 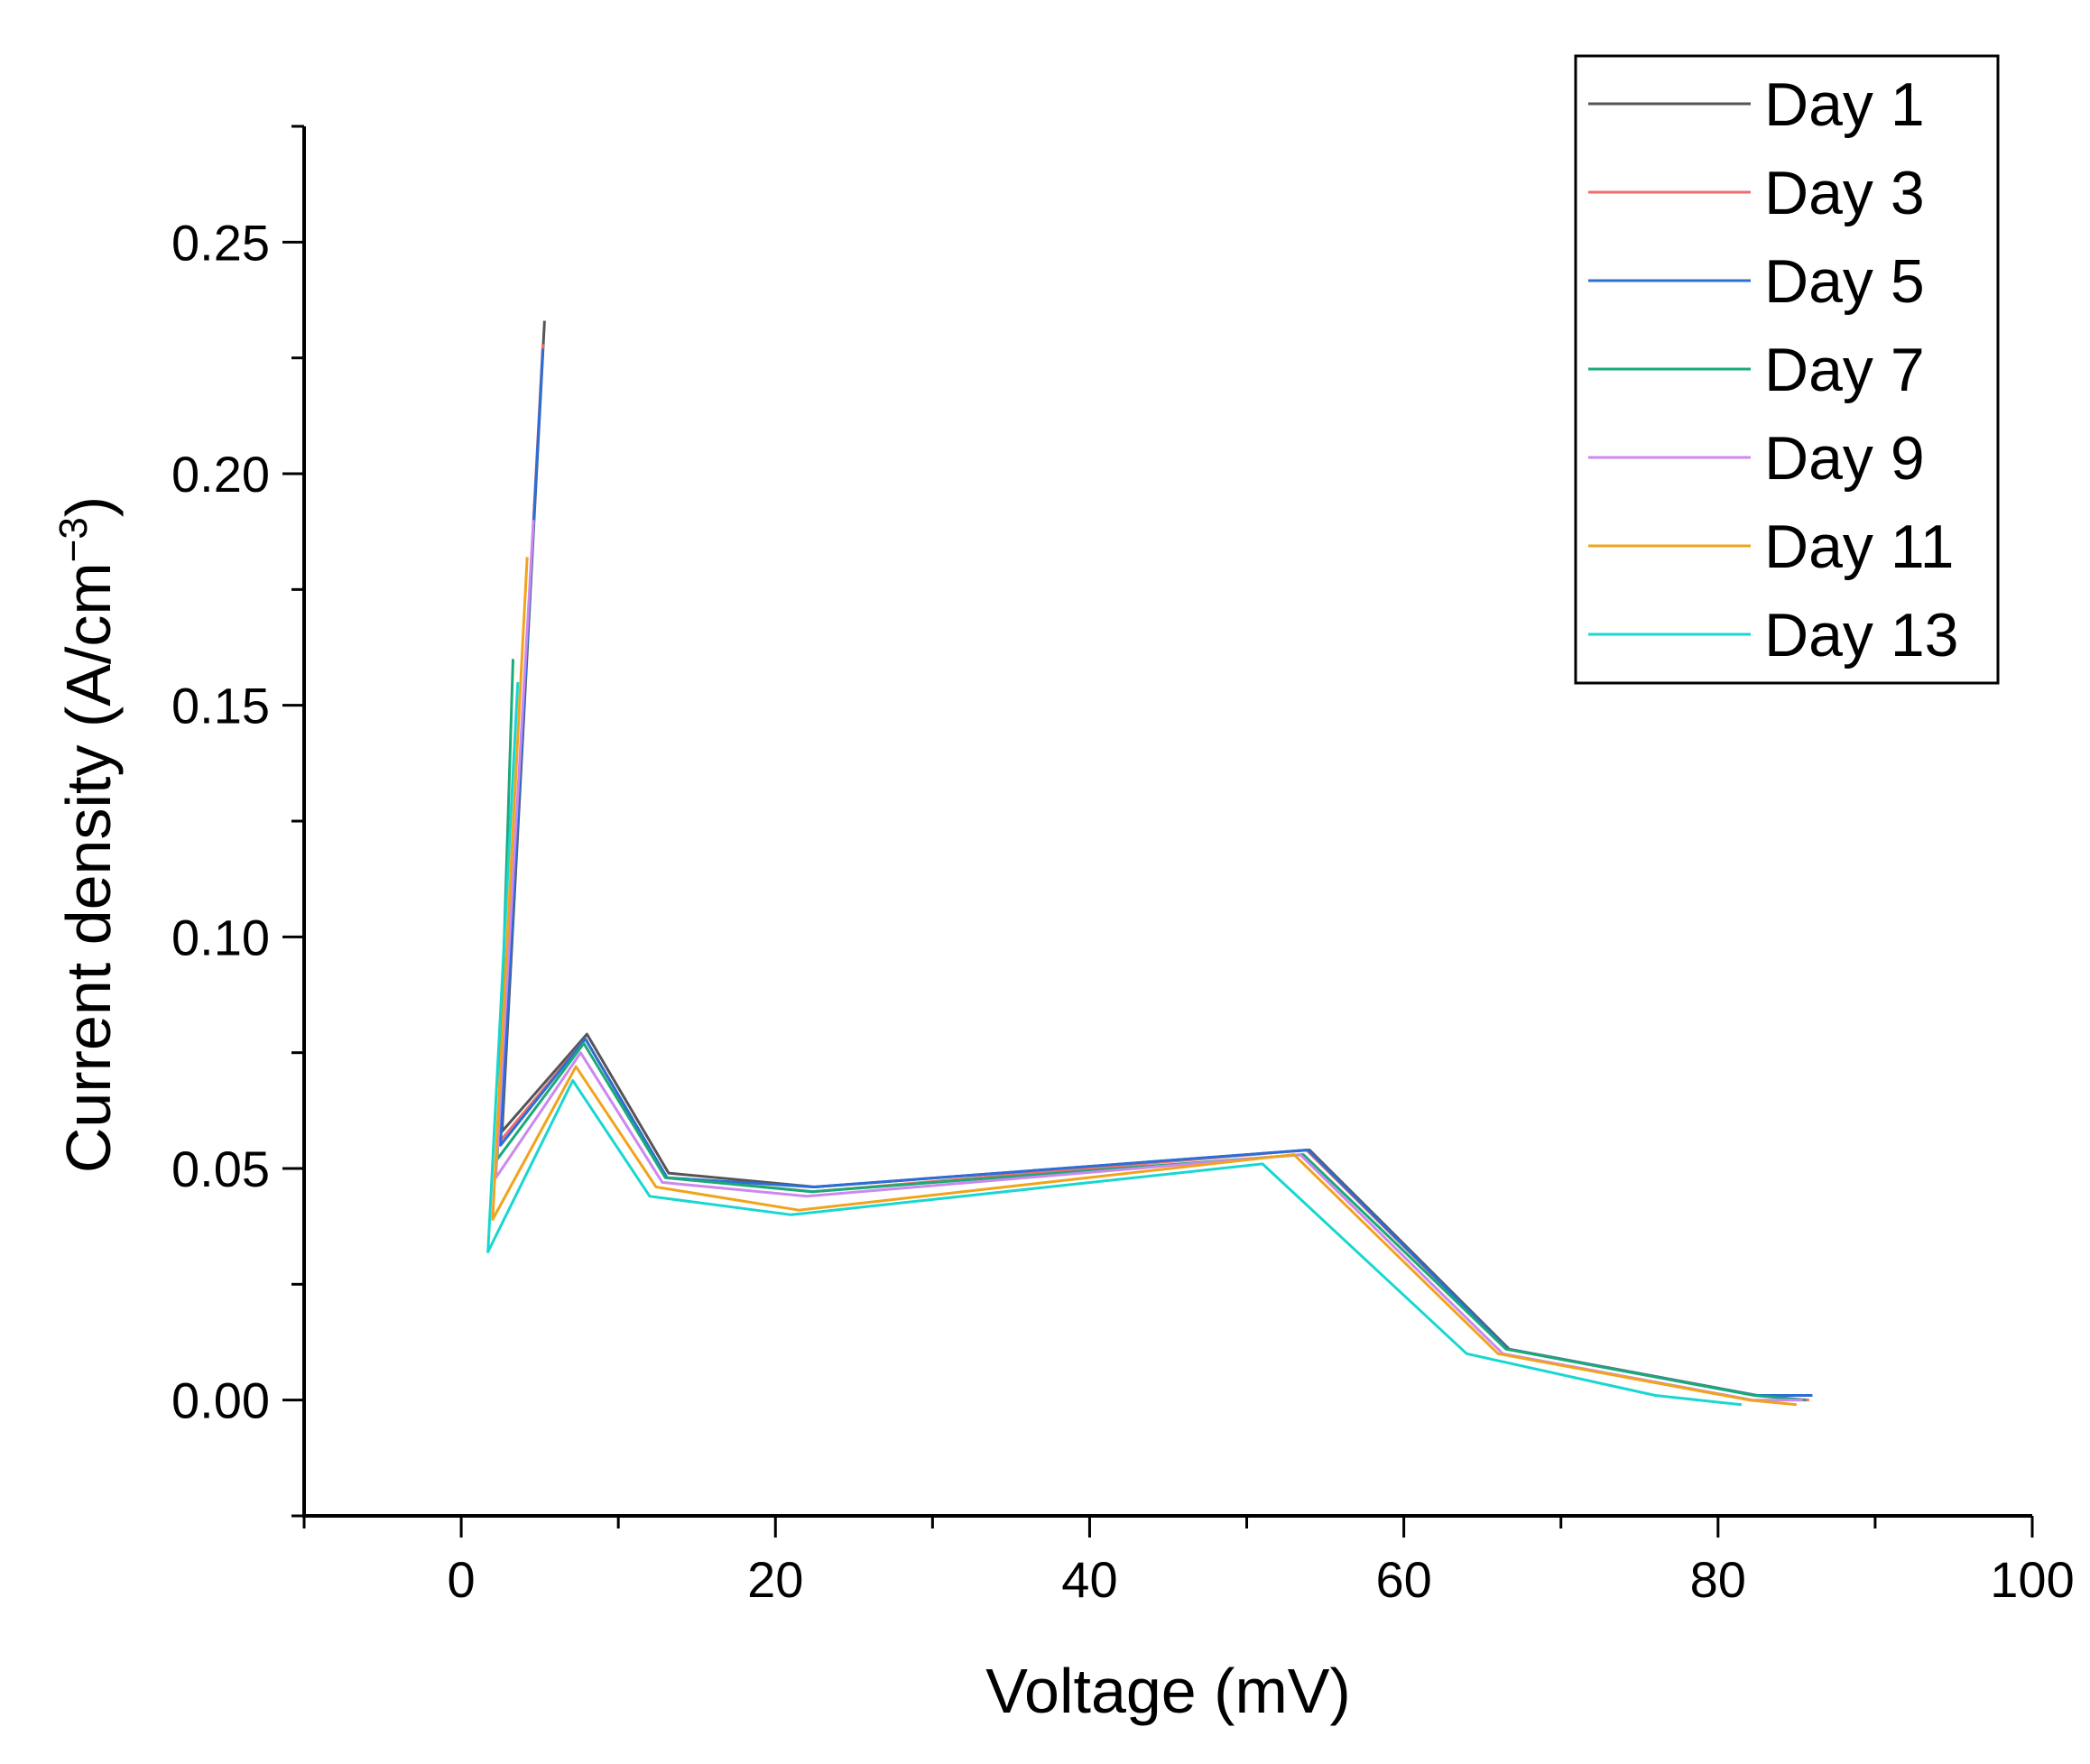 I want to click on legend-label: Day 1, so click(x=1845, y=104).